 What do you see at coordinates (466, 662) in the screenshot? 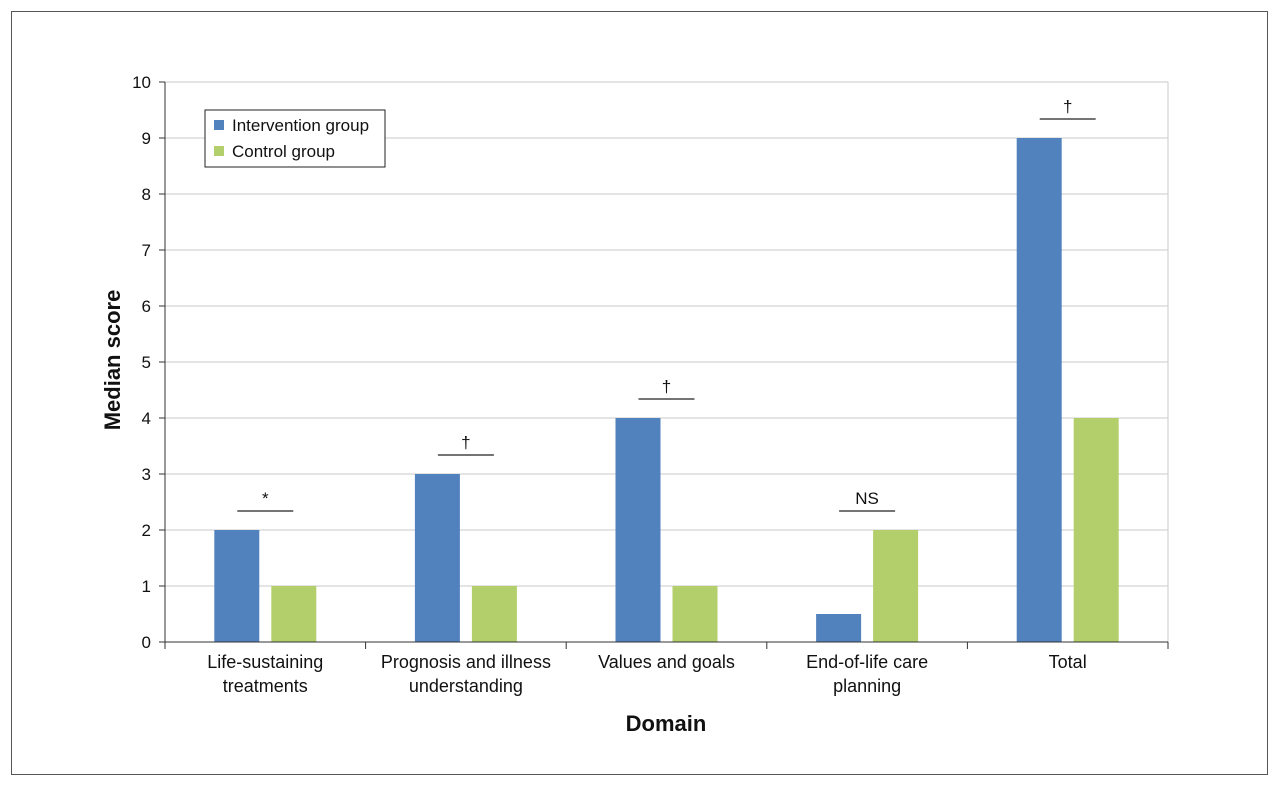
I see `x-tick-label: Prognosis and illness` at bounding box center [466, 662].